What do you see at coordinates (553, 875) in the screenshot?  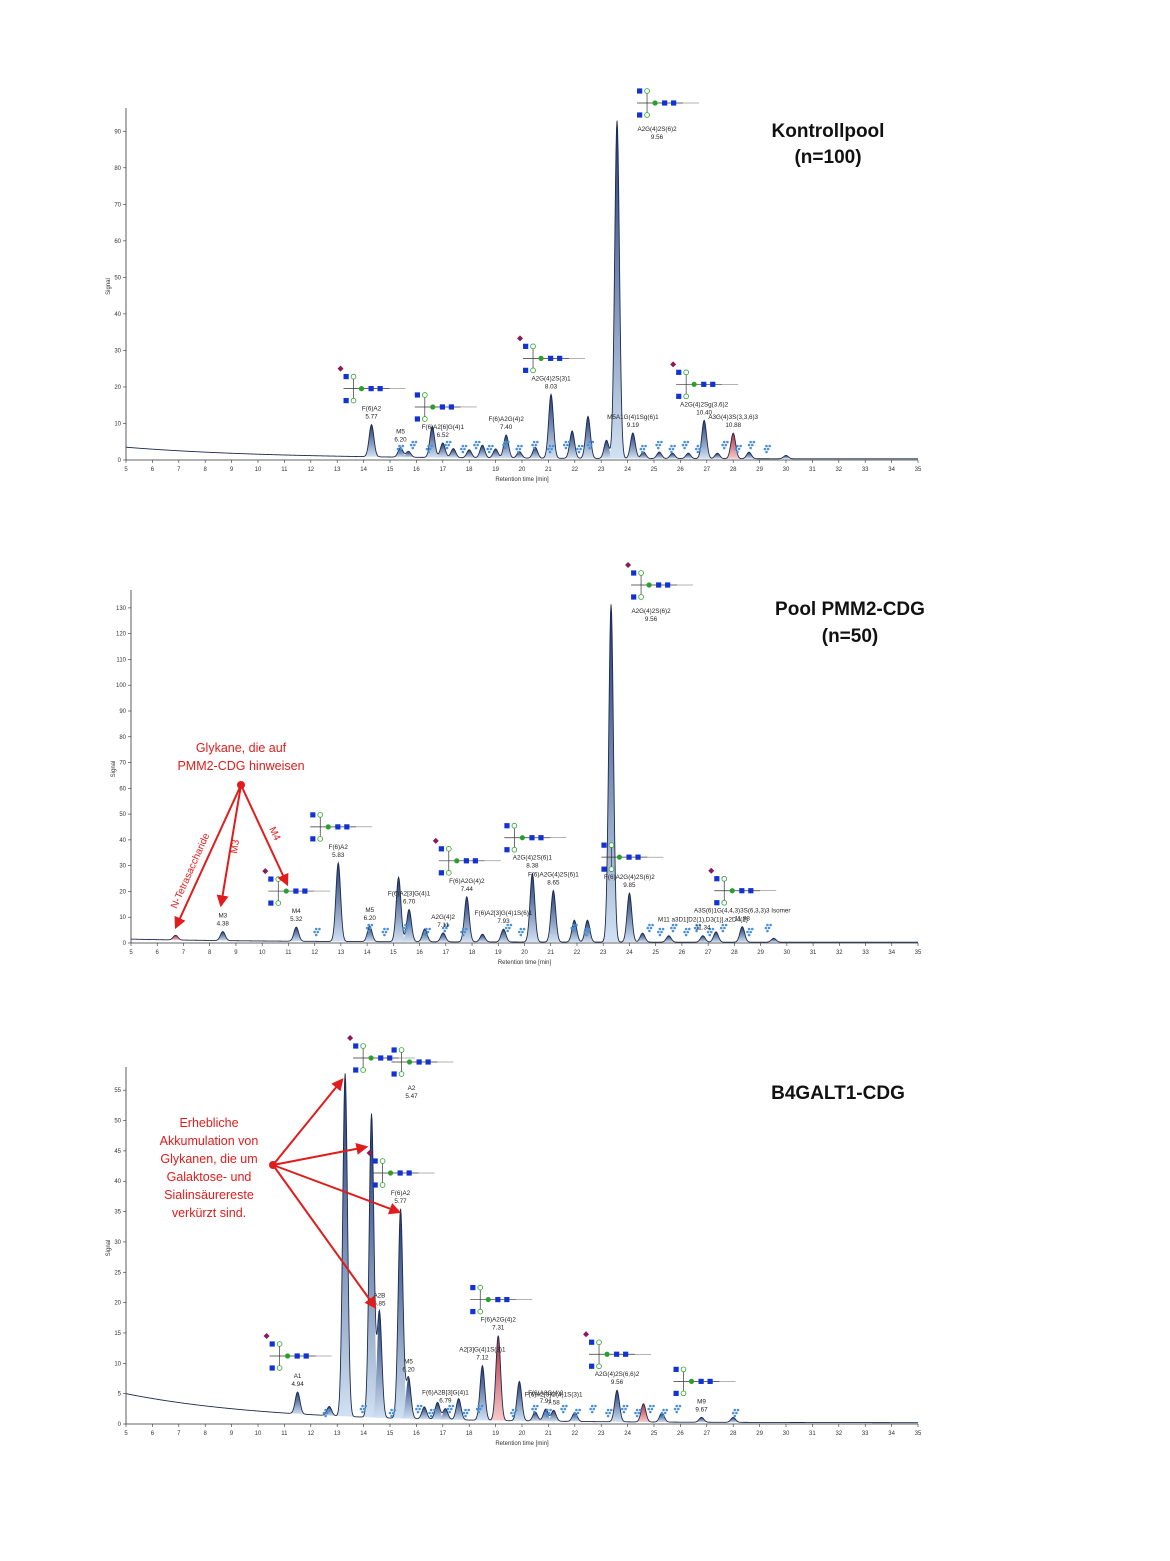 I see `peak-label: F(6)A2G(4)2S(6)1` at bounding box center [553, 875].